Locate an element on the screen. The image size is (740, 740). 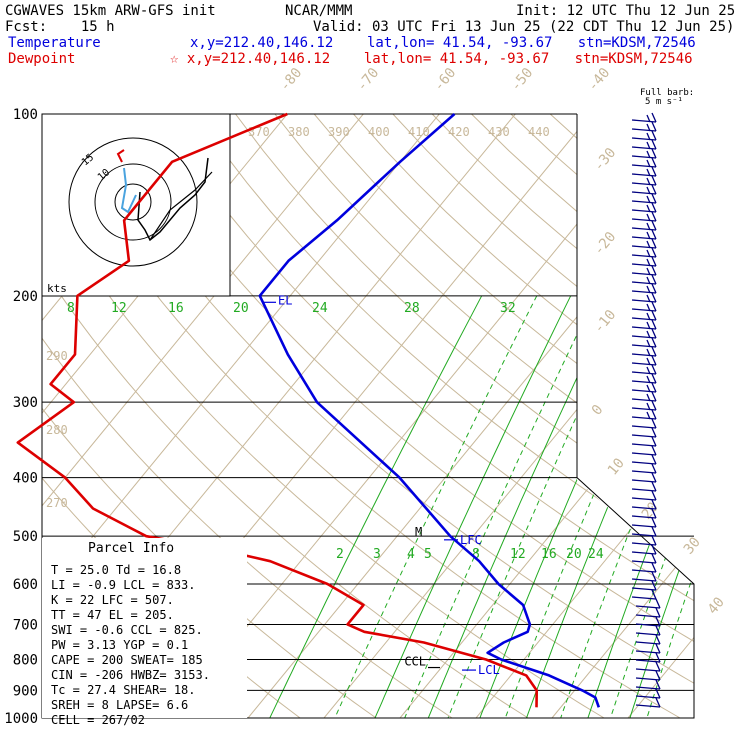
hodograph-trace-upper is located at coordinates (181, 206).